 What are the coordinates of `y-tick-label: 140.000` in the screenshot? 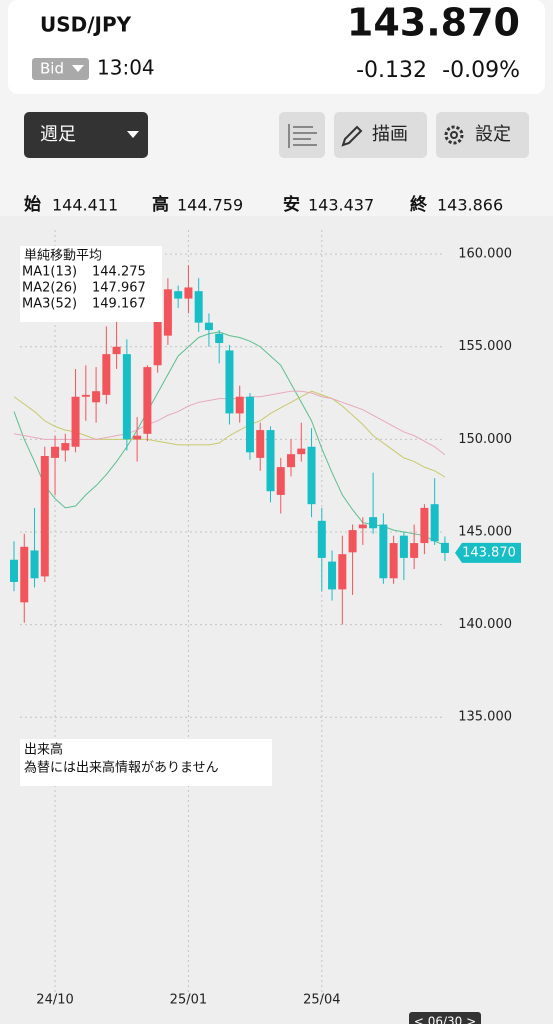 It's located at (485, 624).